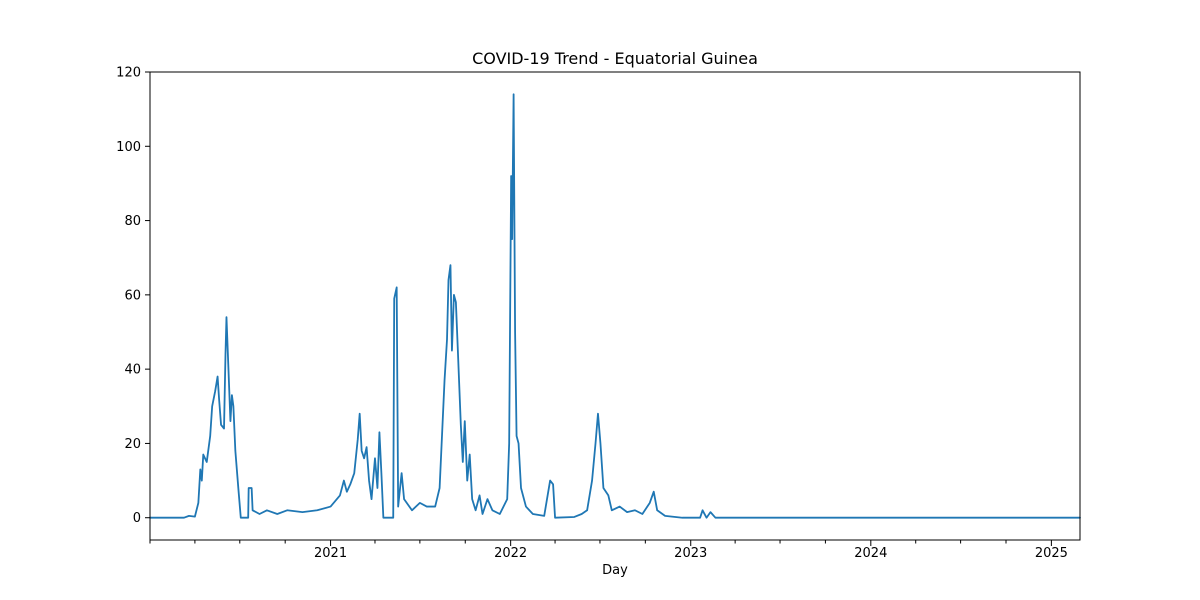 This screenshot has width=1200, height=600. What do you see at coordinates (615, 570) in the screenshot?
I see `x-axis-label: Day` at bounding box center [615, 570].